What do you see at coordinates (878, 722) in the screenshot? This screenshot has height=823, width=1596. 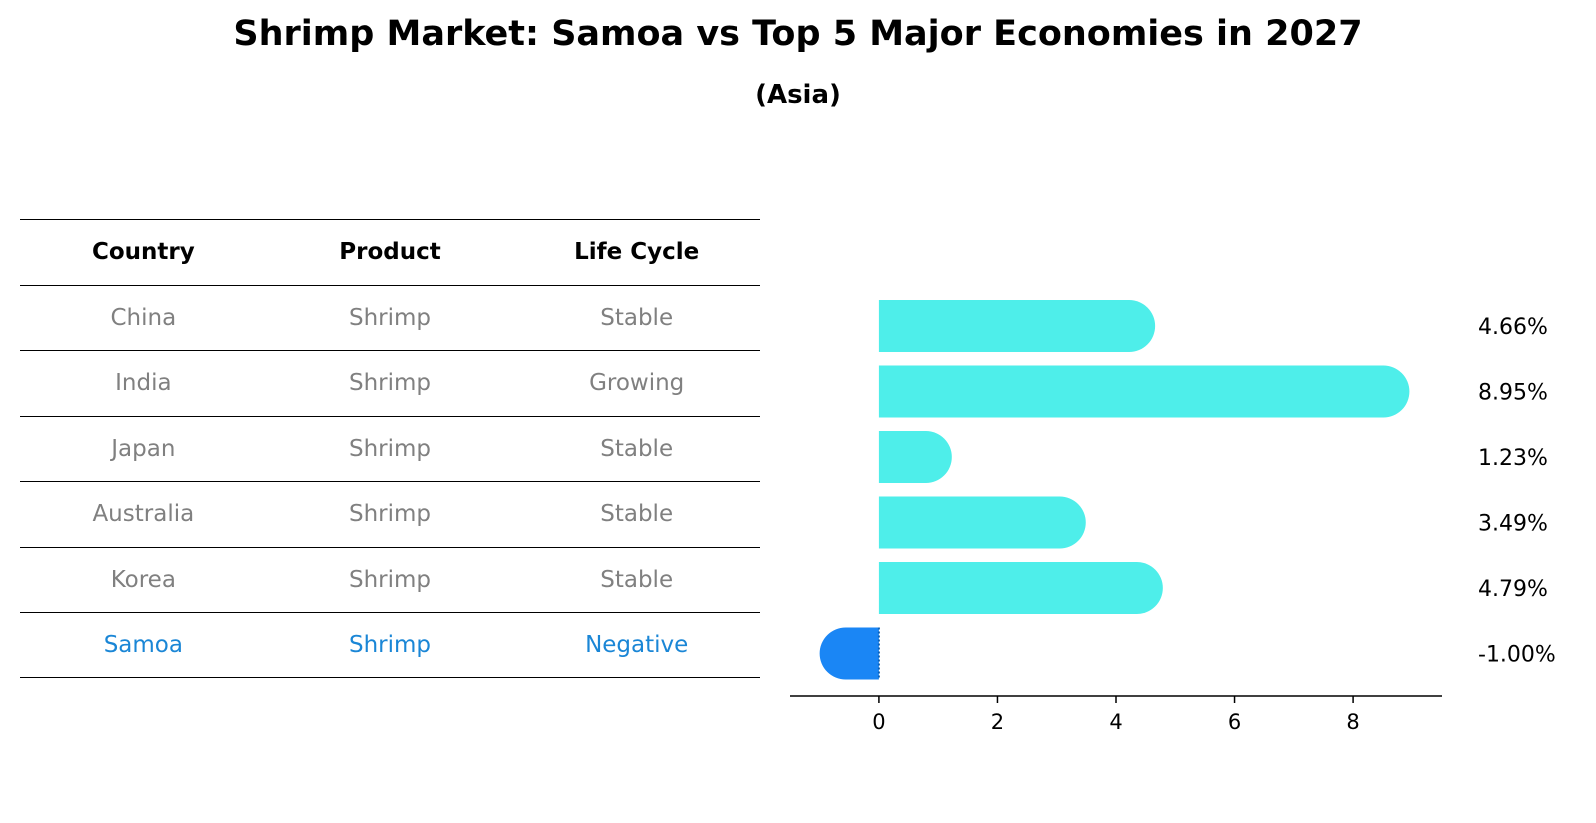 I see `x-tick-label: 0` at bounding box center [878, 722].